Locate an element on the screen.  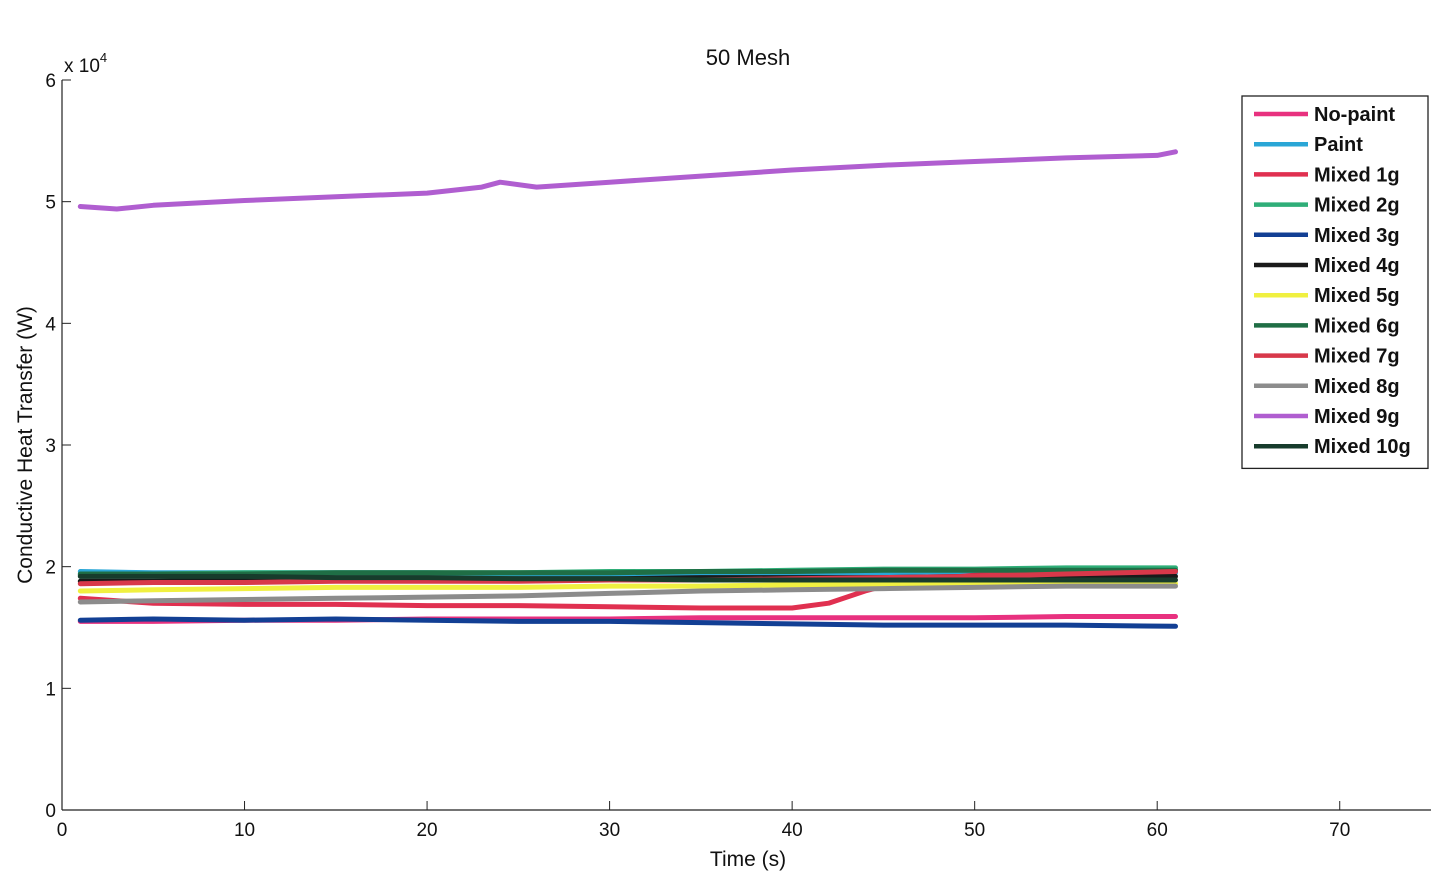
y-tick-label: 0 is located at coordinates (50, 811).